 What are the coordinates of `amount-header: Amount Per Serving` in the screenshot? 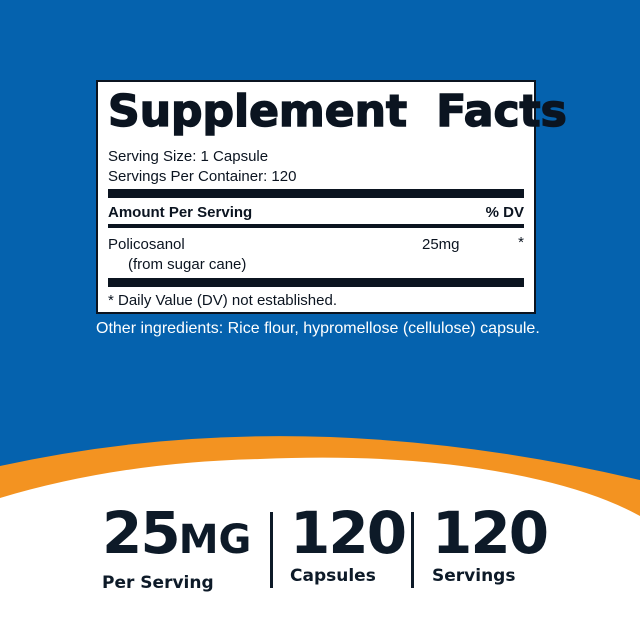 It's located at (180, 212).